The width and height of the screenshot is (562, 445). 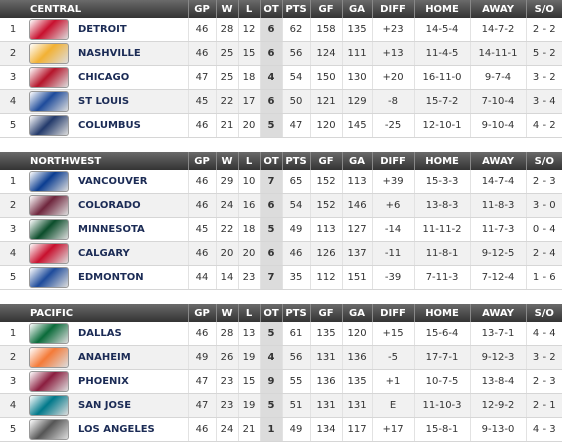 I want to click on stat: 29, so click(x=227, y=182).